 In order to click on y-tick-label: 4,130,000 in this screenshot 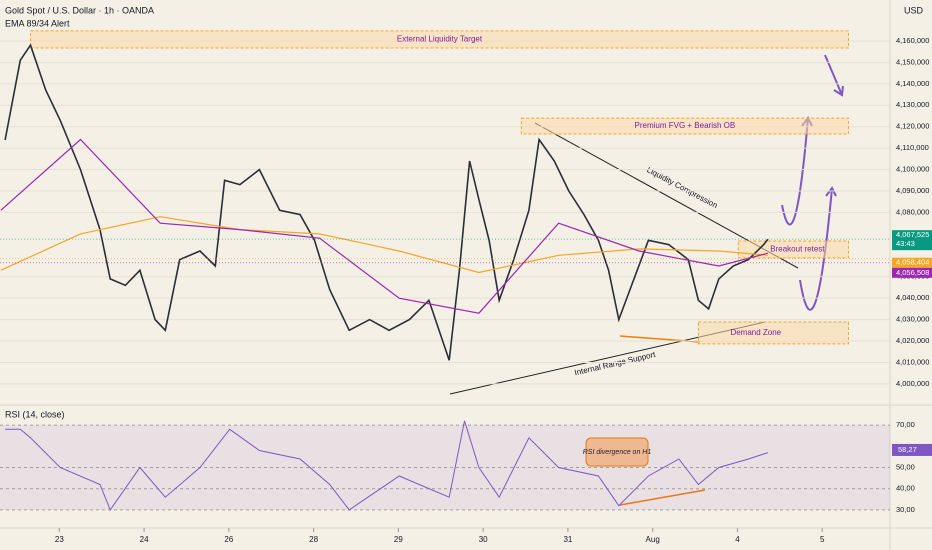, I will do `click(912, 104)`.